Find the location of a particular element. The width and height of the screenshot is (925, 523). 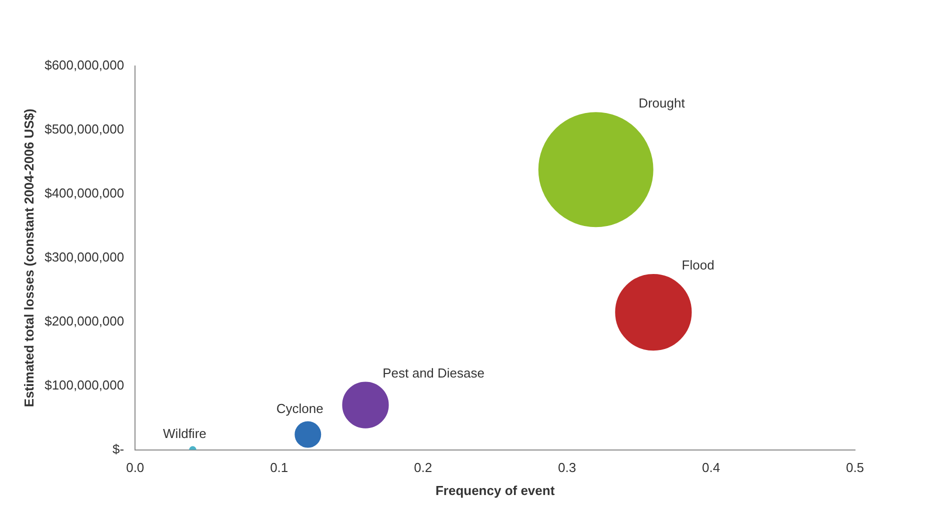

x-tick-label: 0.0 is located at coordinates (135, 468).